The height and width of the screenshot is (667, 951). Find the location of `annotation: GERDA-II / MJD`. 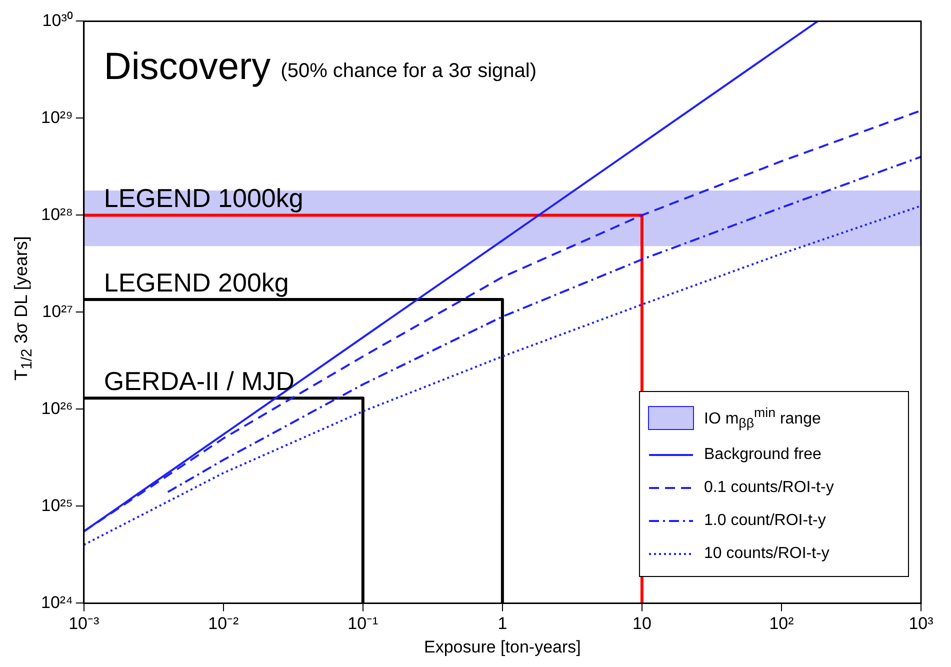

annotation: GERDA-II / MJD is located at coordinates (199, 381).